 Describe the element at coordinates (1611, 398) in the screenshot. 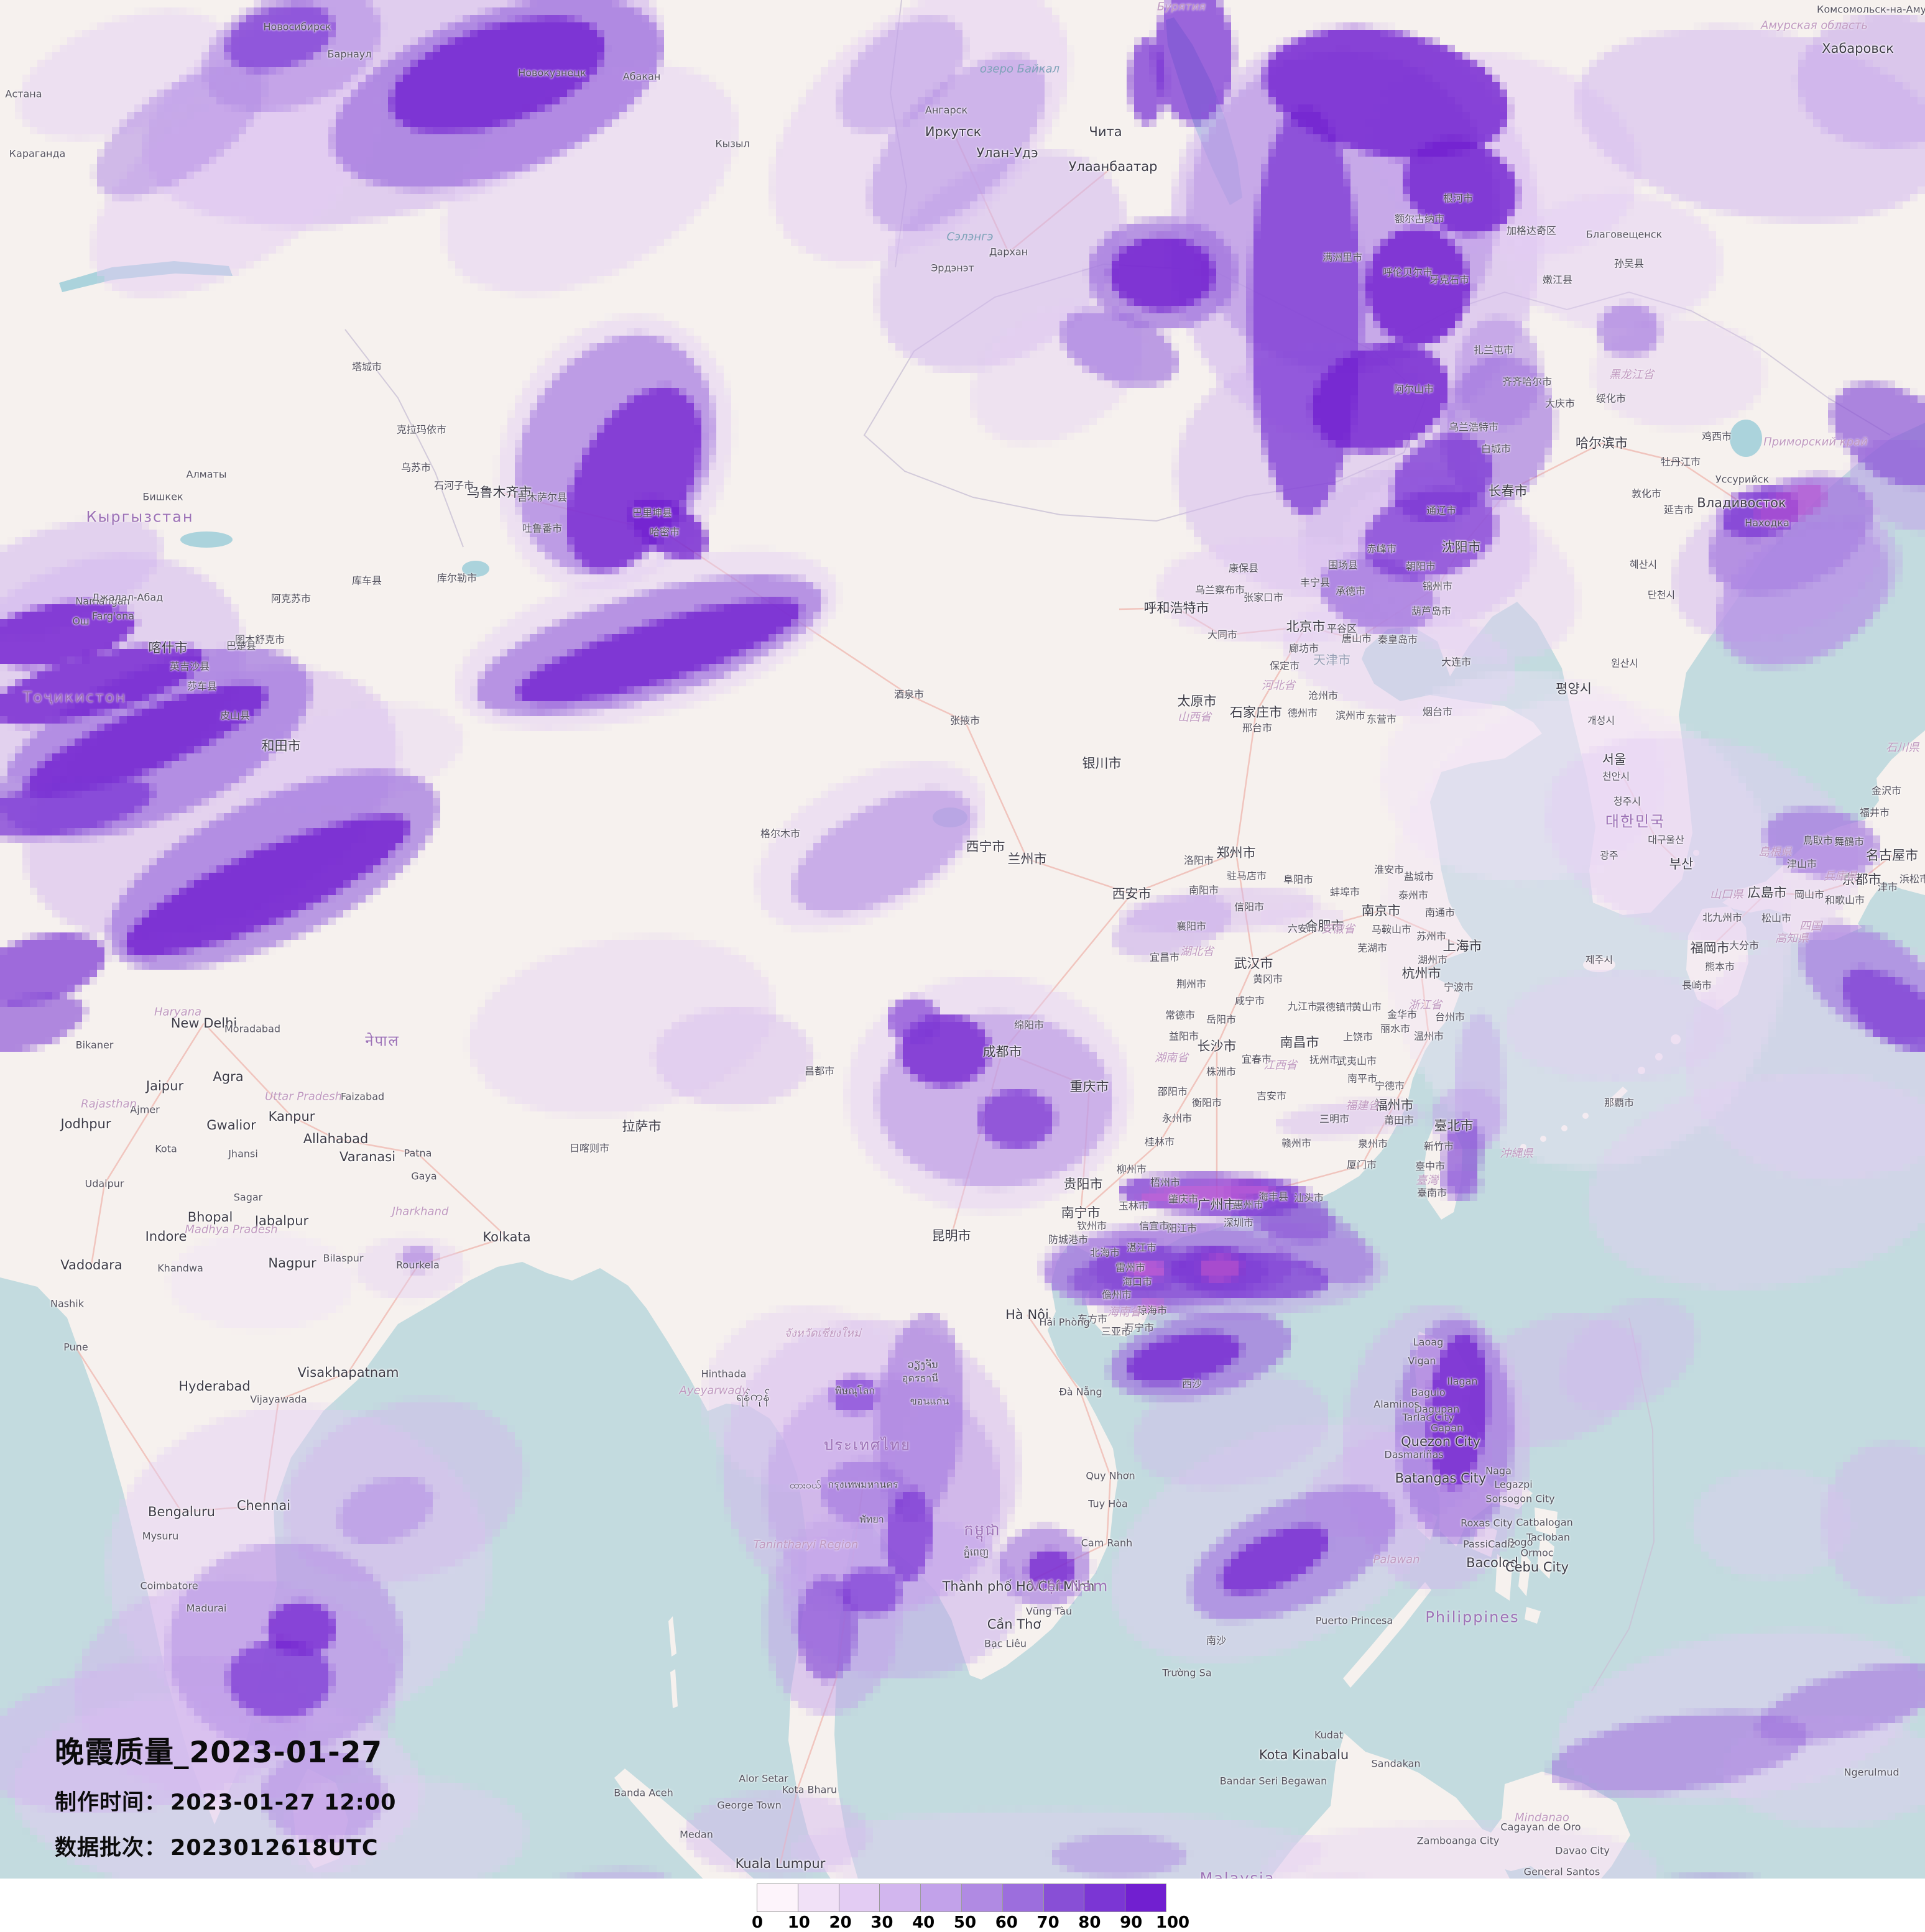

I see `map-label: 绥化市` at that location.